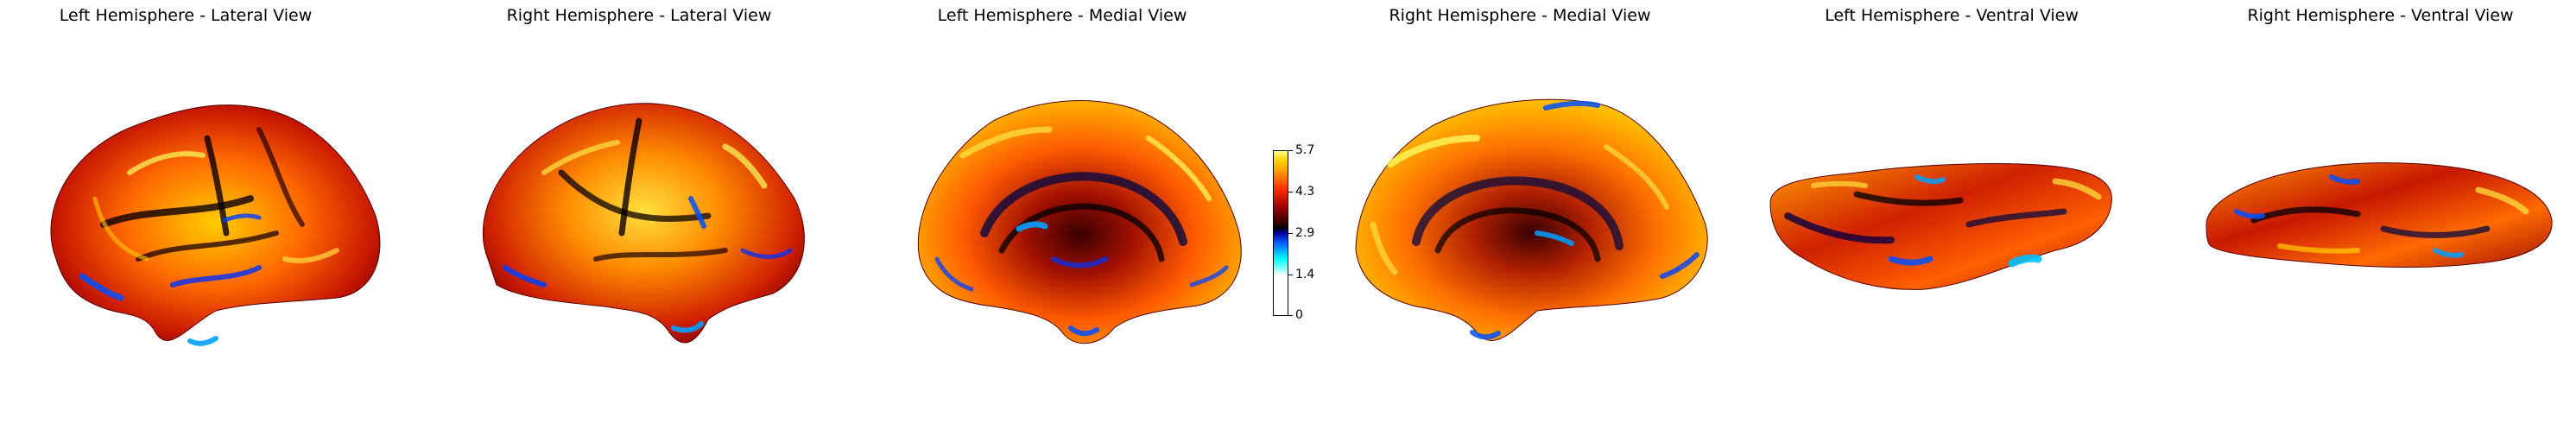  What do you see at coordinates (1079, 222) in the screenshot?
I see `left-medial-brain-surface` at bounding box center [1079, 222].